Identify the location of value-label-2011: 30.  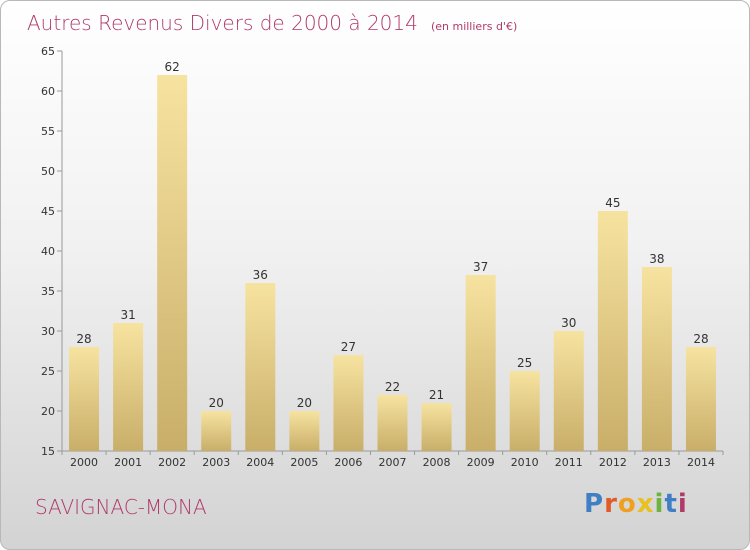
(568, 323).